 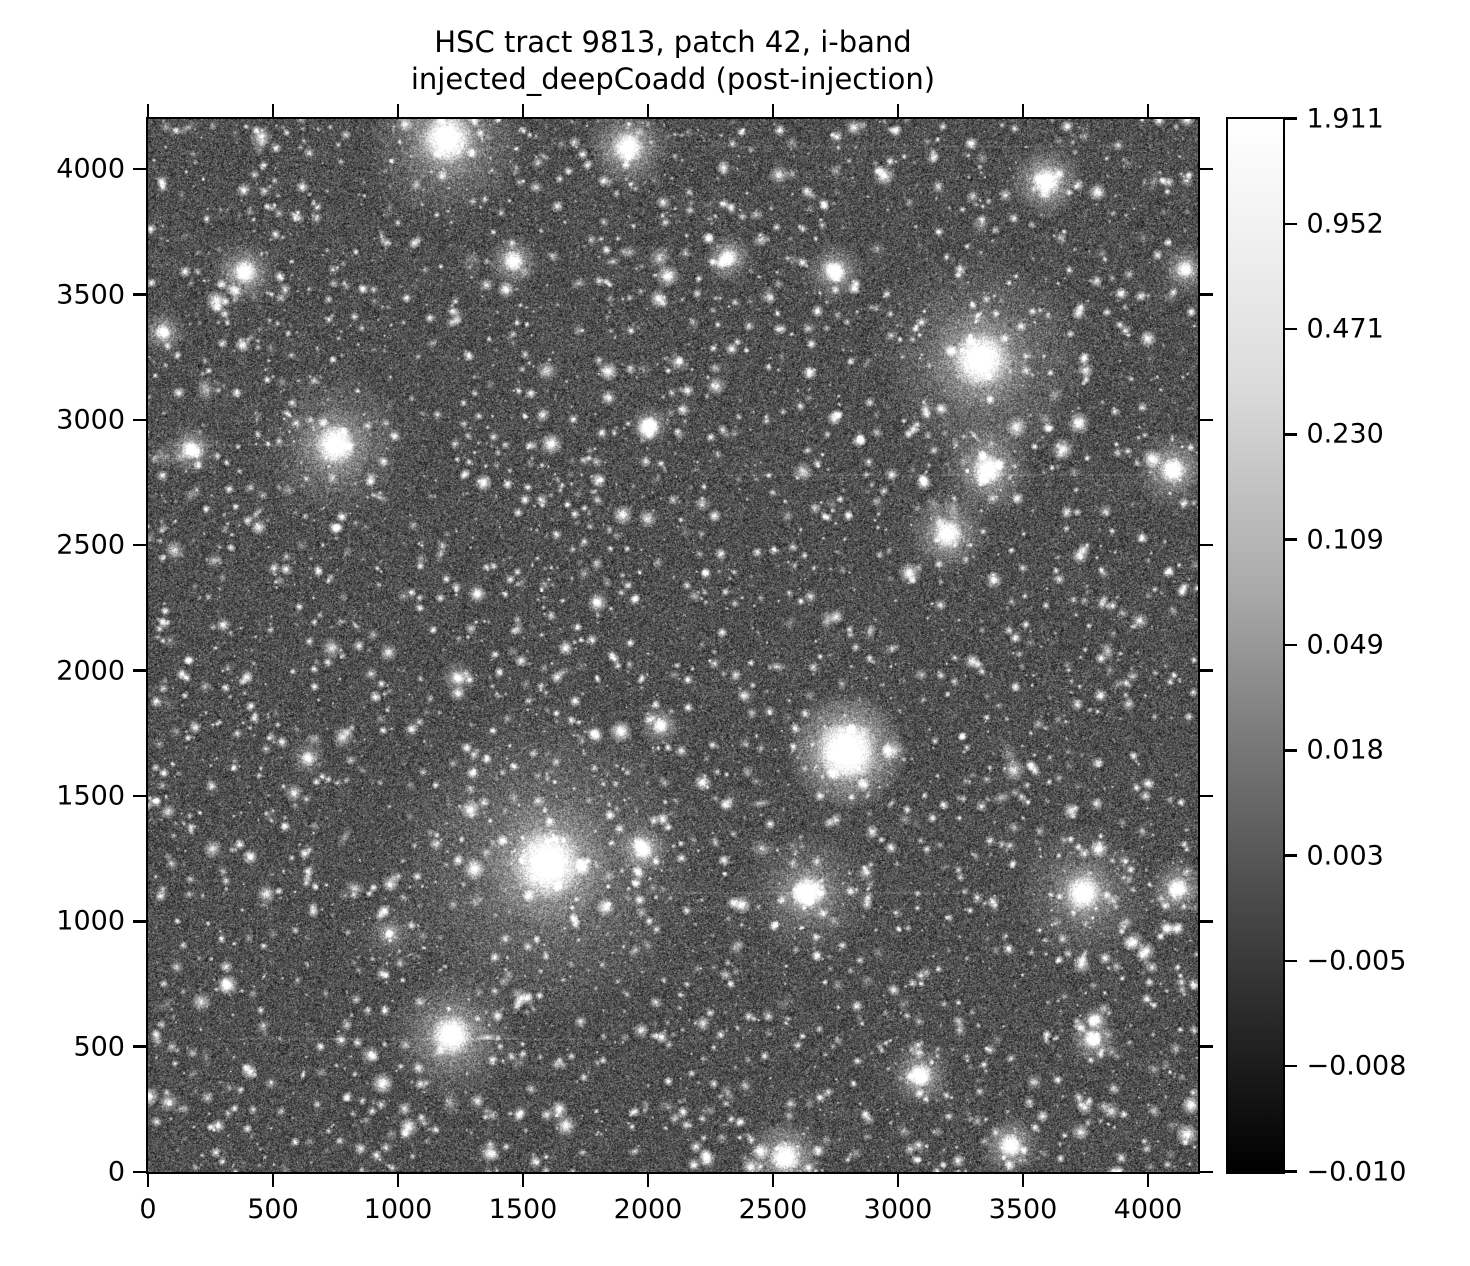 What do you see at coordinates (1345, 224) in the screenshot?
I see `colorbar-tick-label-0.952: 0.952` at bounding box center [1345, 224].